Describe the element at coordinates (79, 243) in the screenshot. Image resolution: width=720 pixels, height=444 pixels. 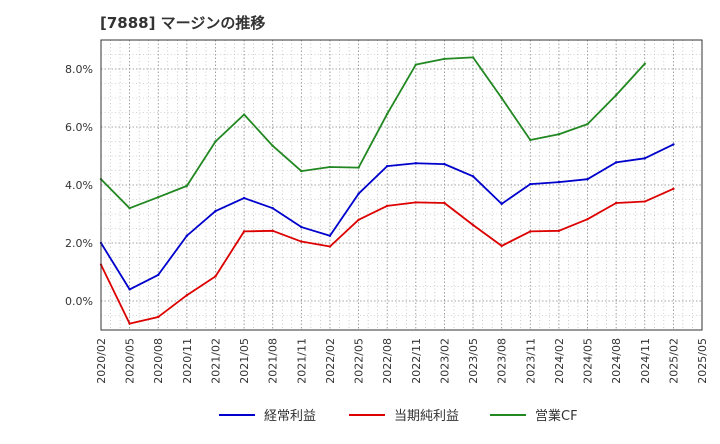
I see `y-tick-label: 2.0%` at that location.